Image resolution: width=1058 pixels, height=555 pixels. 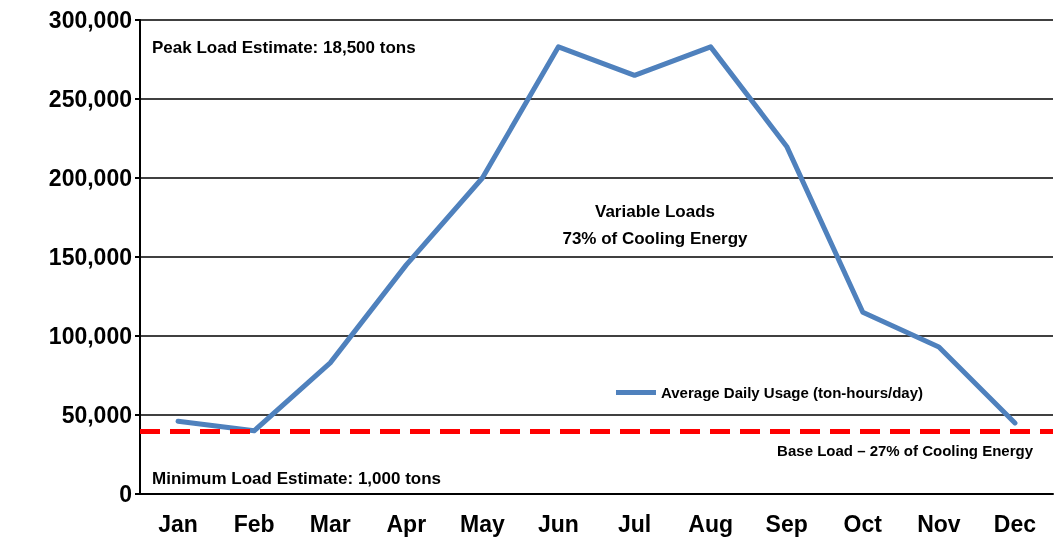 I want to click on x-tick-label: Jul, so click(x=634, y=523).